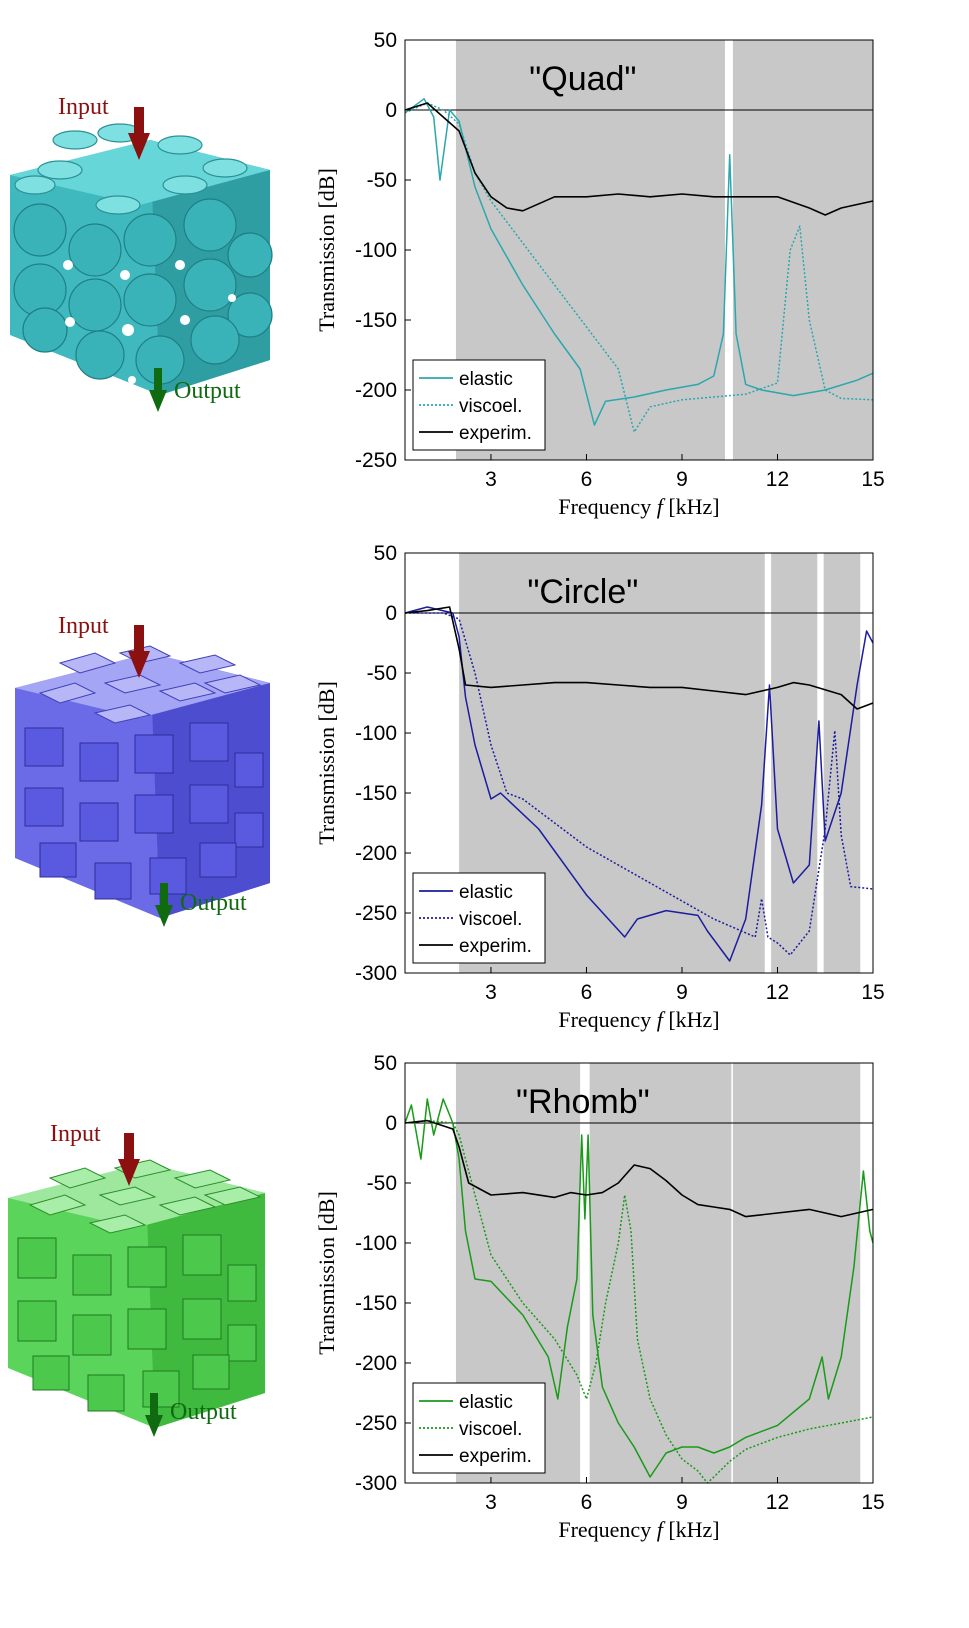 This screenshot has height=1628, width=969. What do you see at coordinates (582, 592) in the screenshot?
I see `chart-title: "Circle"` at bounding box center [582, 592].